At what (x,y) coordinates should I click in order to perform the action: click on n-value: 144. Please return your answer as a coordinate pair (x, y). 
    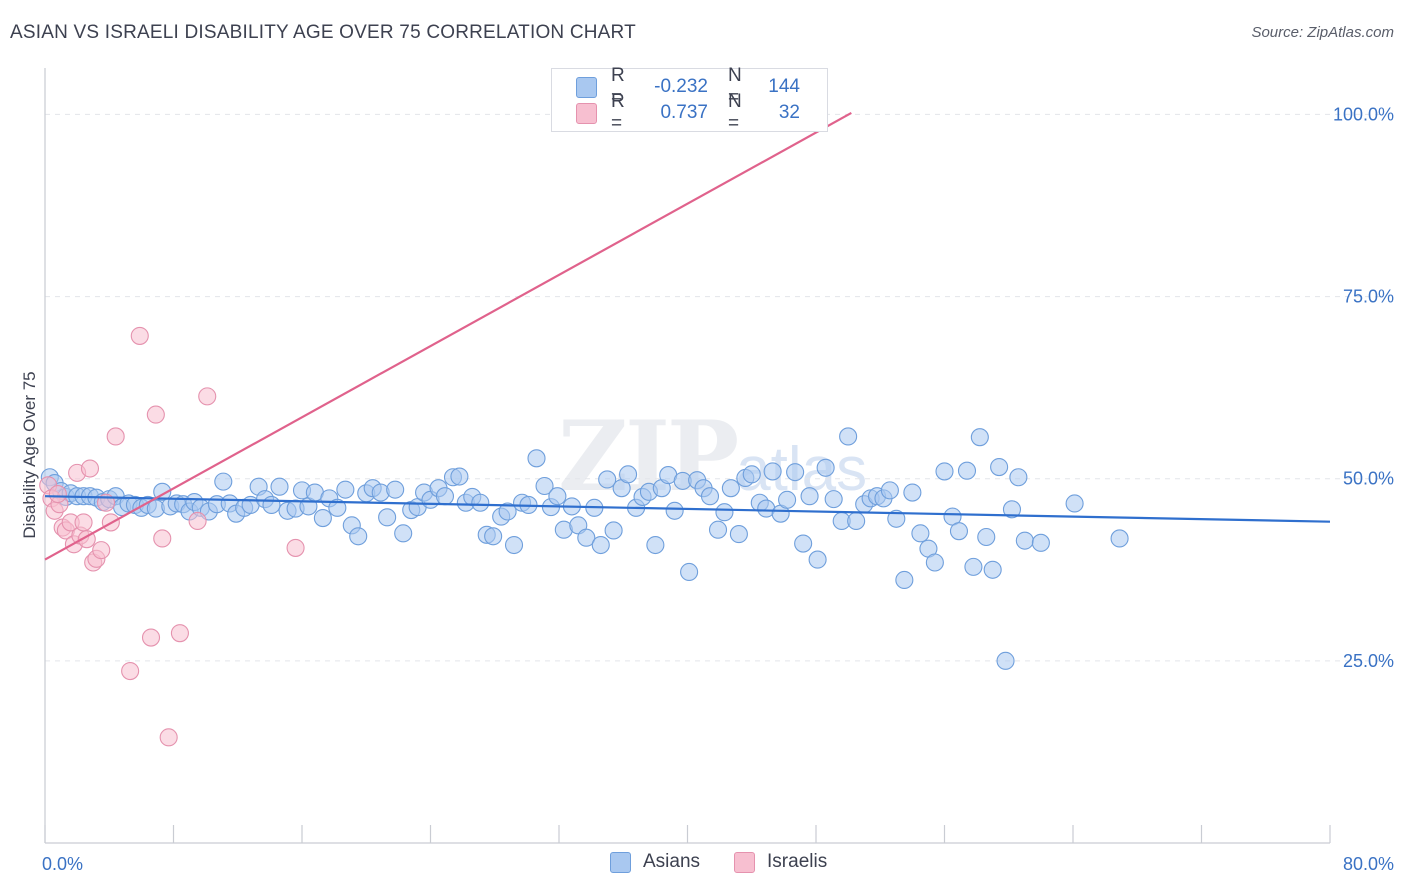
    Looking at the image, I should click on (784, 86).